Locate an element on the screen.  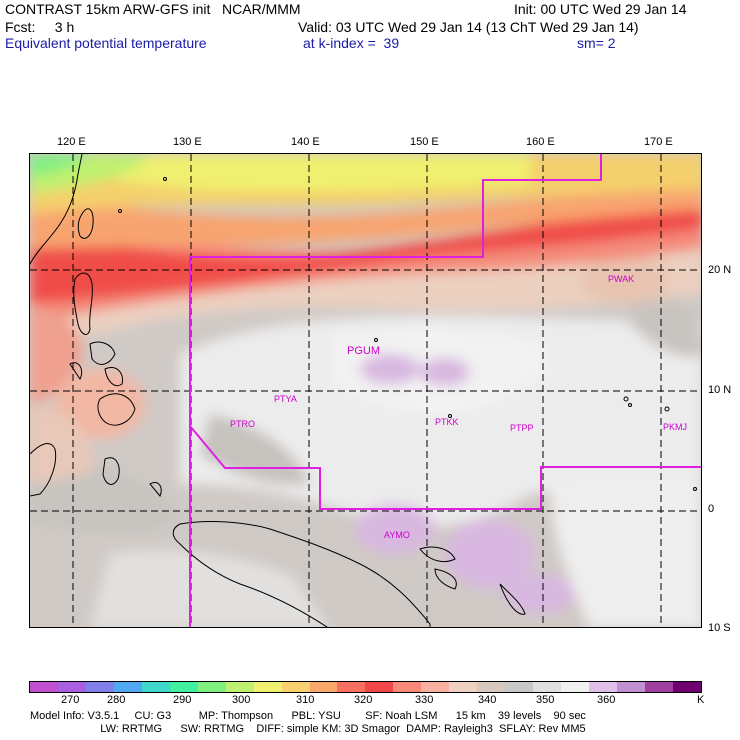
model-title: CONTRAST 15km ARW-GFS init NCAR/MMM is located at coordinates (153, 9).